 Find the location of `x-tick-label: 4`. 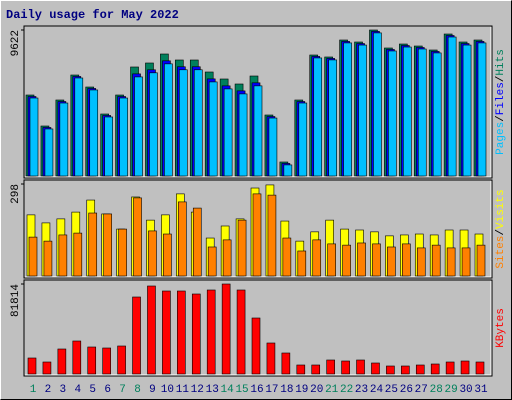

x-tick-label: 4 is located at coordinates (77, 390).